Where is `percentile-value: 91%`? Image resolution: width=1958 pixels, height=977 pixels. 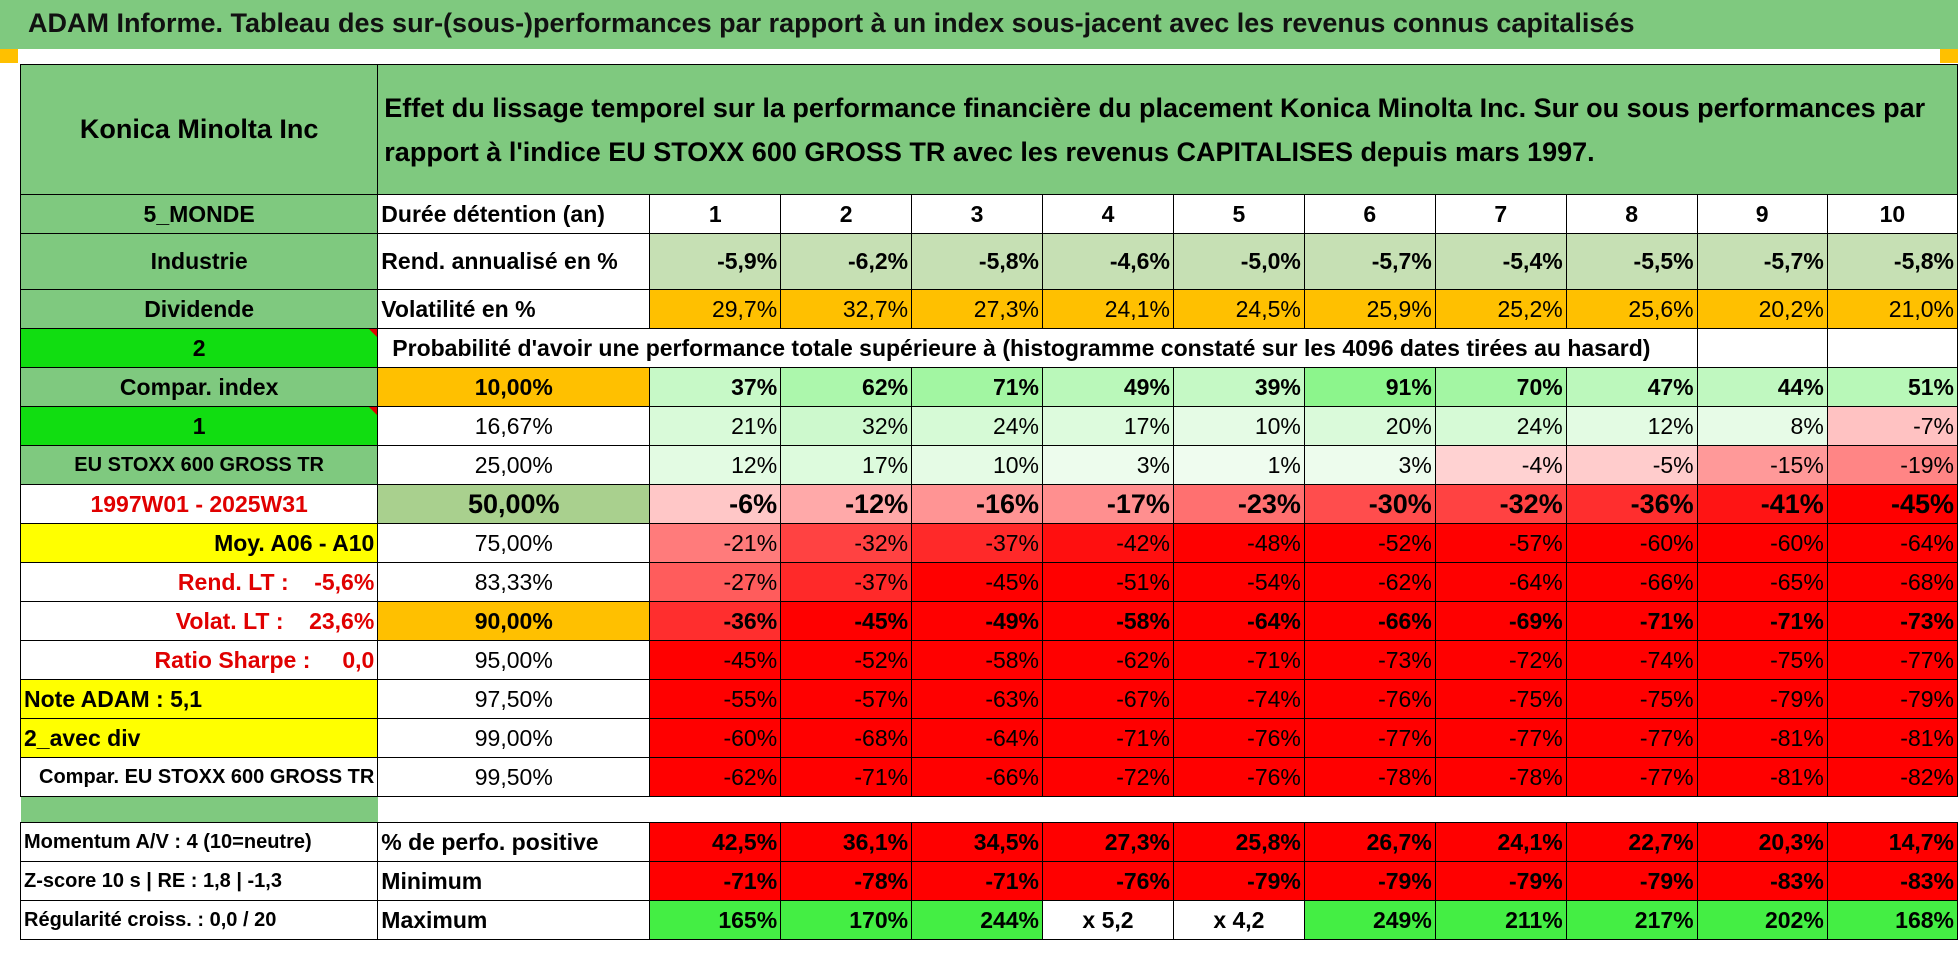
percentile-value: 91% is located at coordinates (1369, 387).